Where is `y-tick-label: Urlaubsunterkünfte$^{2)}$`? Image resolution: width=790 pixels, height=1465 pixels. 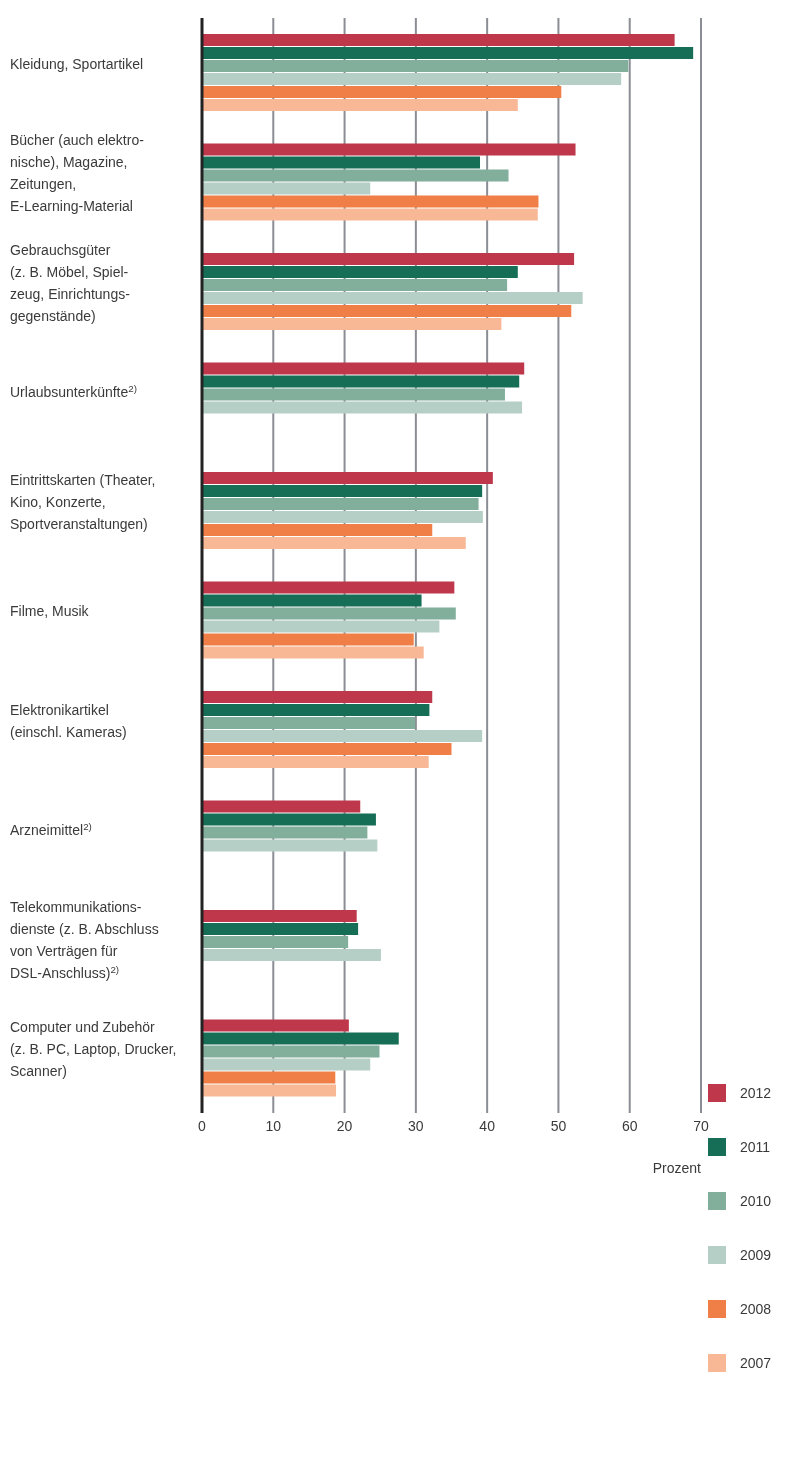 y-tick-label: Urlaubsunterkünfte$^{2)}$ is located at coordinates (74, 391).